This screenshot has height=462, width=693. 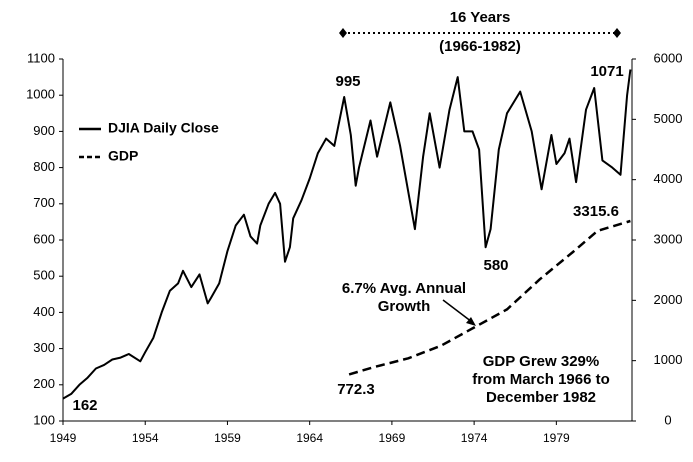 What do you see at coordinates (123, 156) in the screenshot?
I see `legend-label: GDP` at bounding box center [123, 156].